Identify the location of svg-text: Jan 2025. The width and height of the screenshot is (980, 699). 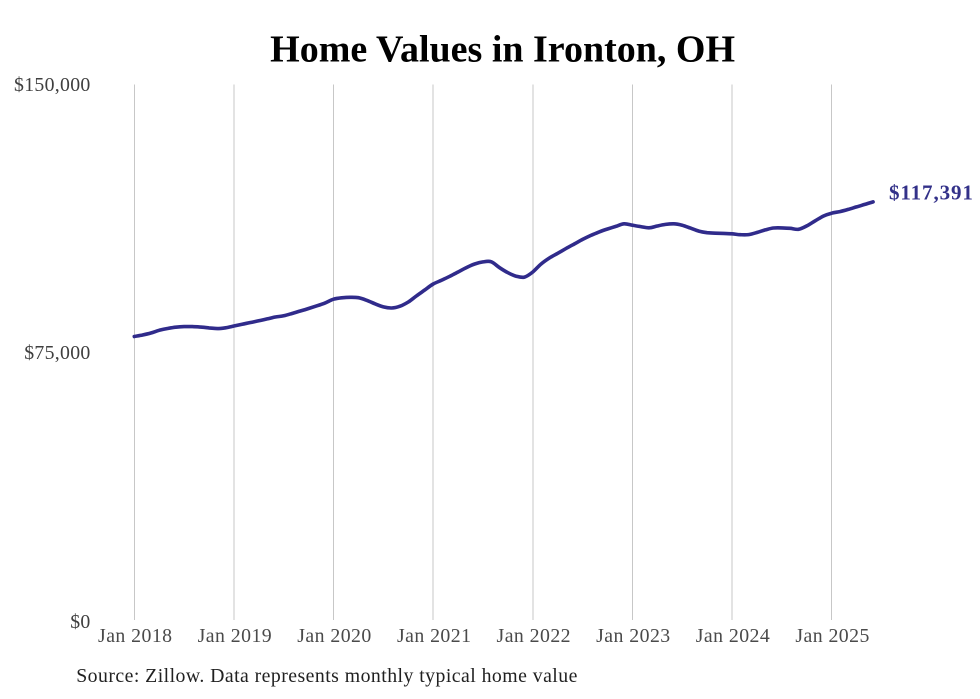
(832, 636).